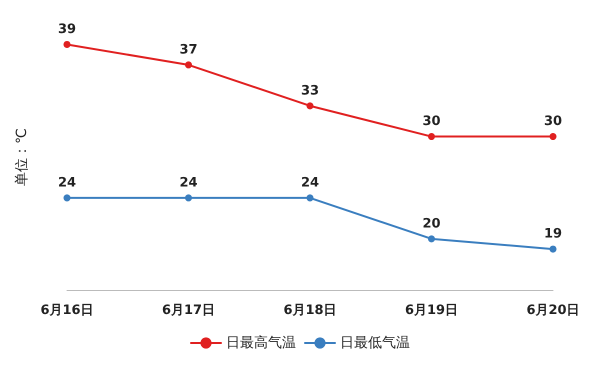 Image resolution: width=600 pixels, height=373 pixels. I want to click on data-label: 19, so click(553, 234).